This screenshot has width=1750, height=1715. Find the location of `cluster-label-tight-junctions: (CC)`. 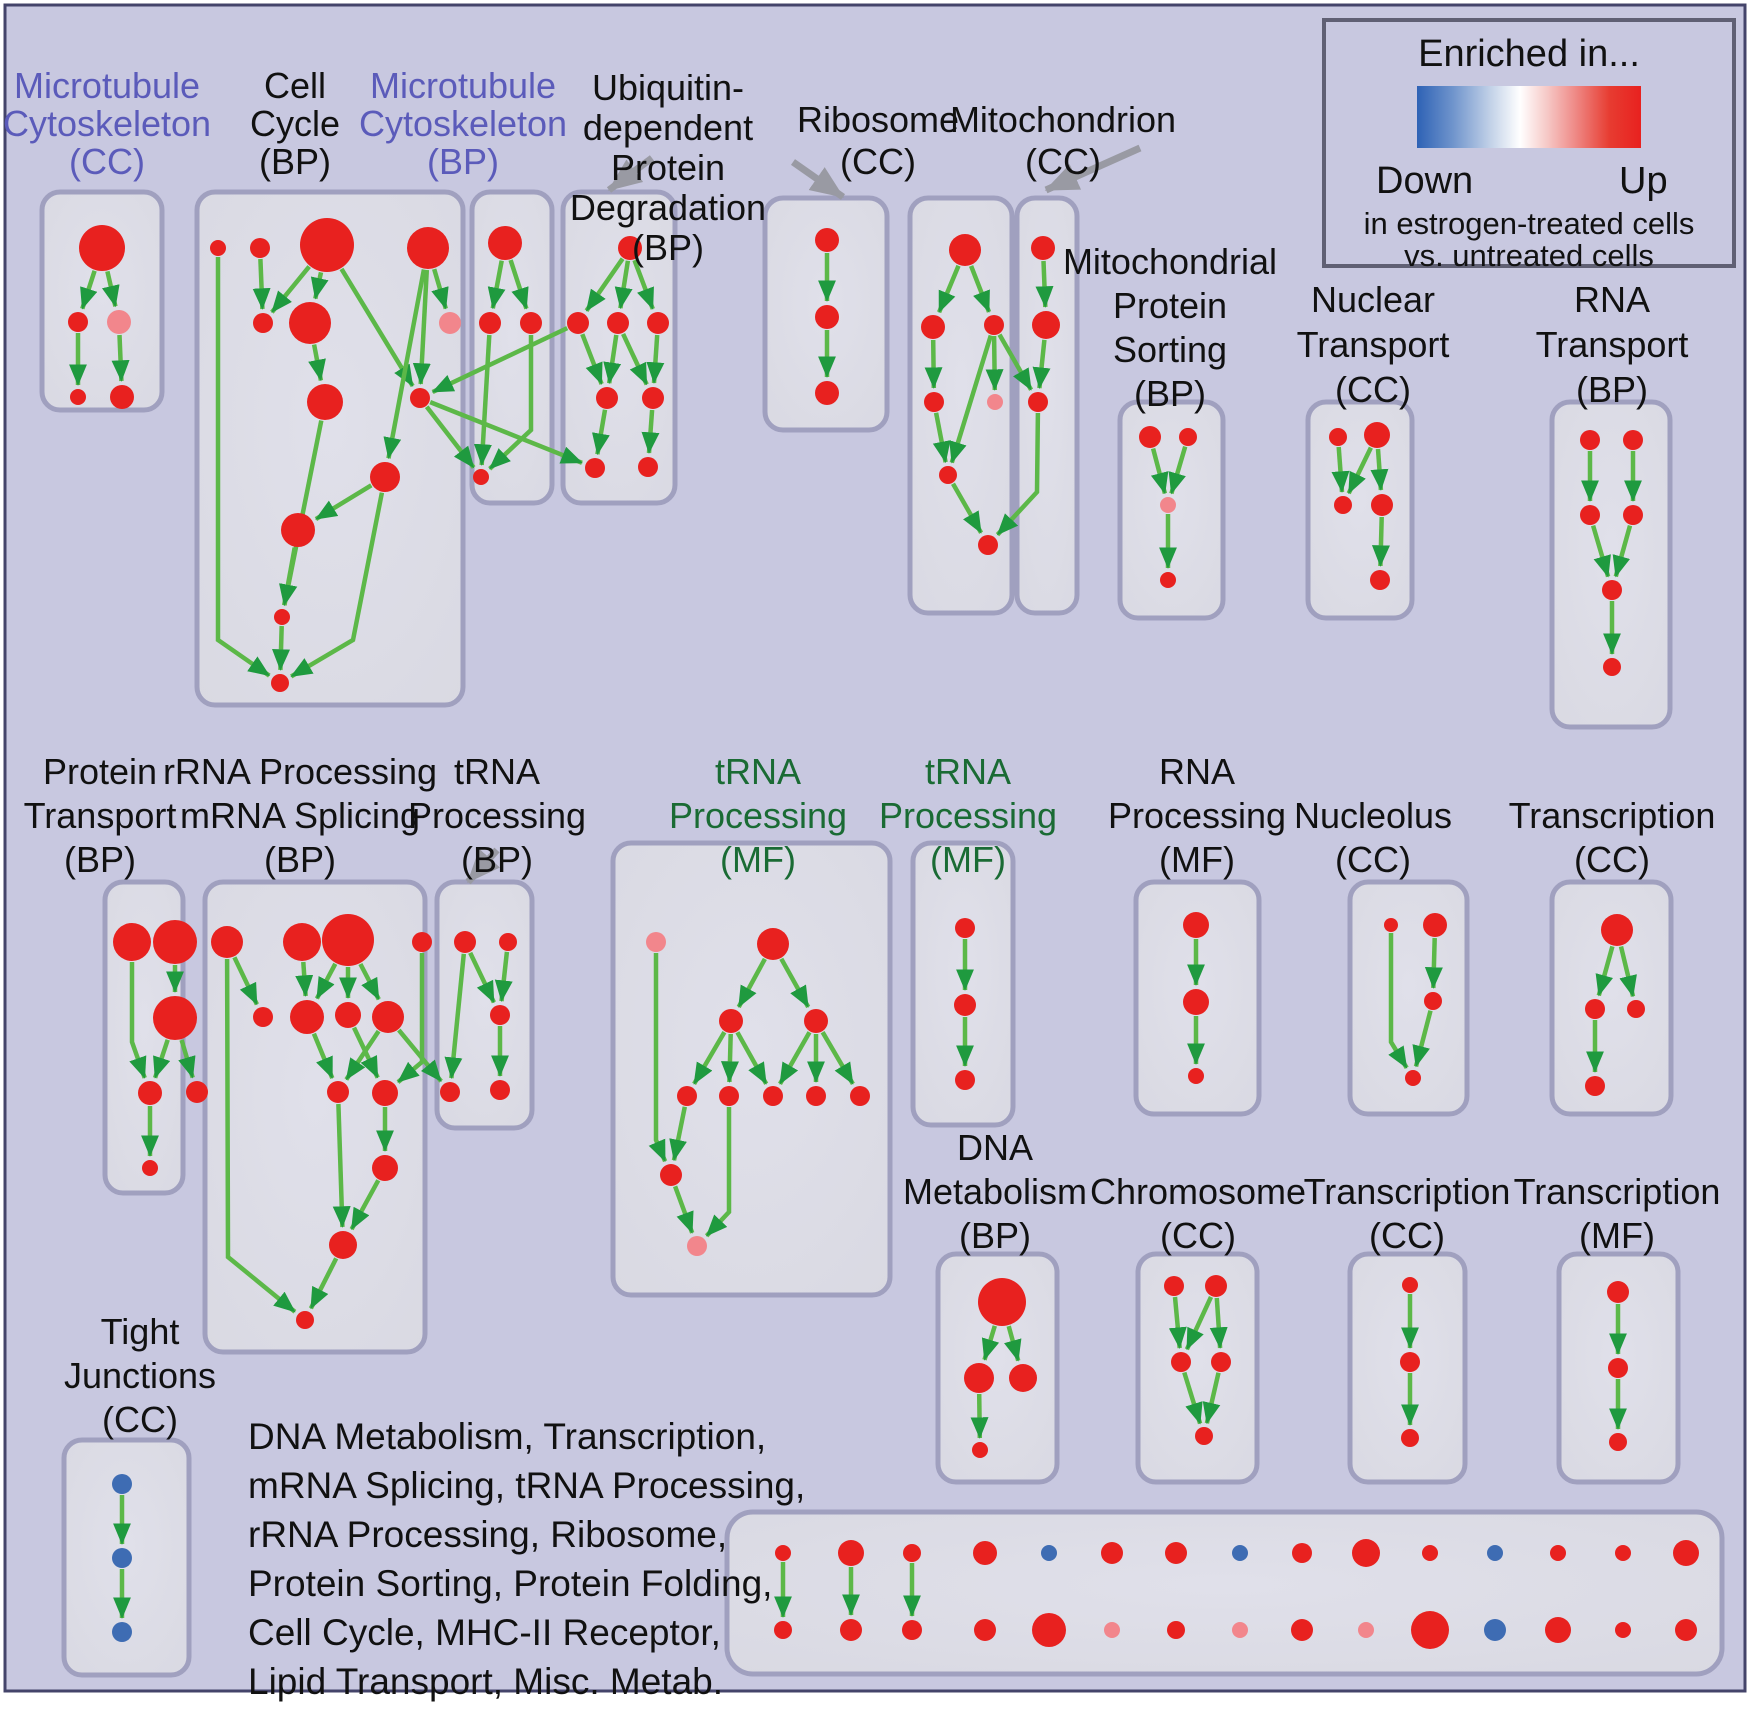

cluster-label-tight-junctions: (CC) is located at coordinates (140, 1419).